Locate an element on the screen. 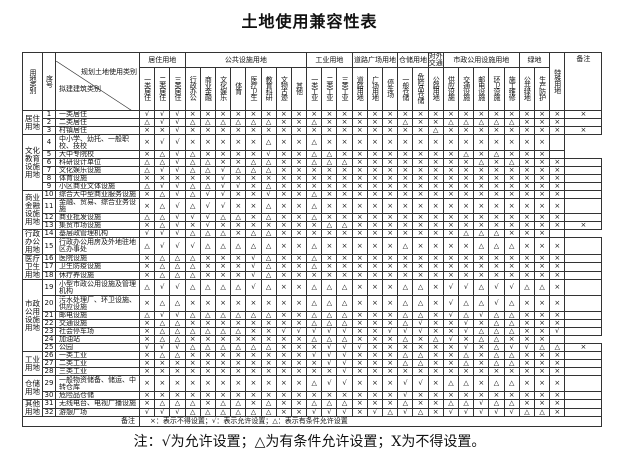 The image size is (619, 458). building-type: 基层政管理机构 is located at coordinates (97, 233).